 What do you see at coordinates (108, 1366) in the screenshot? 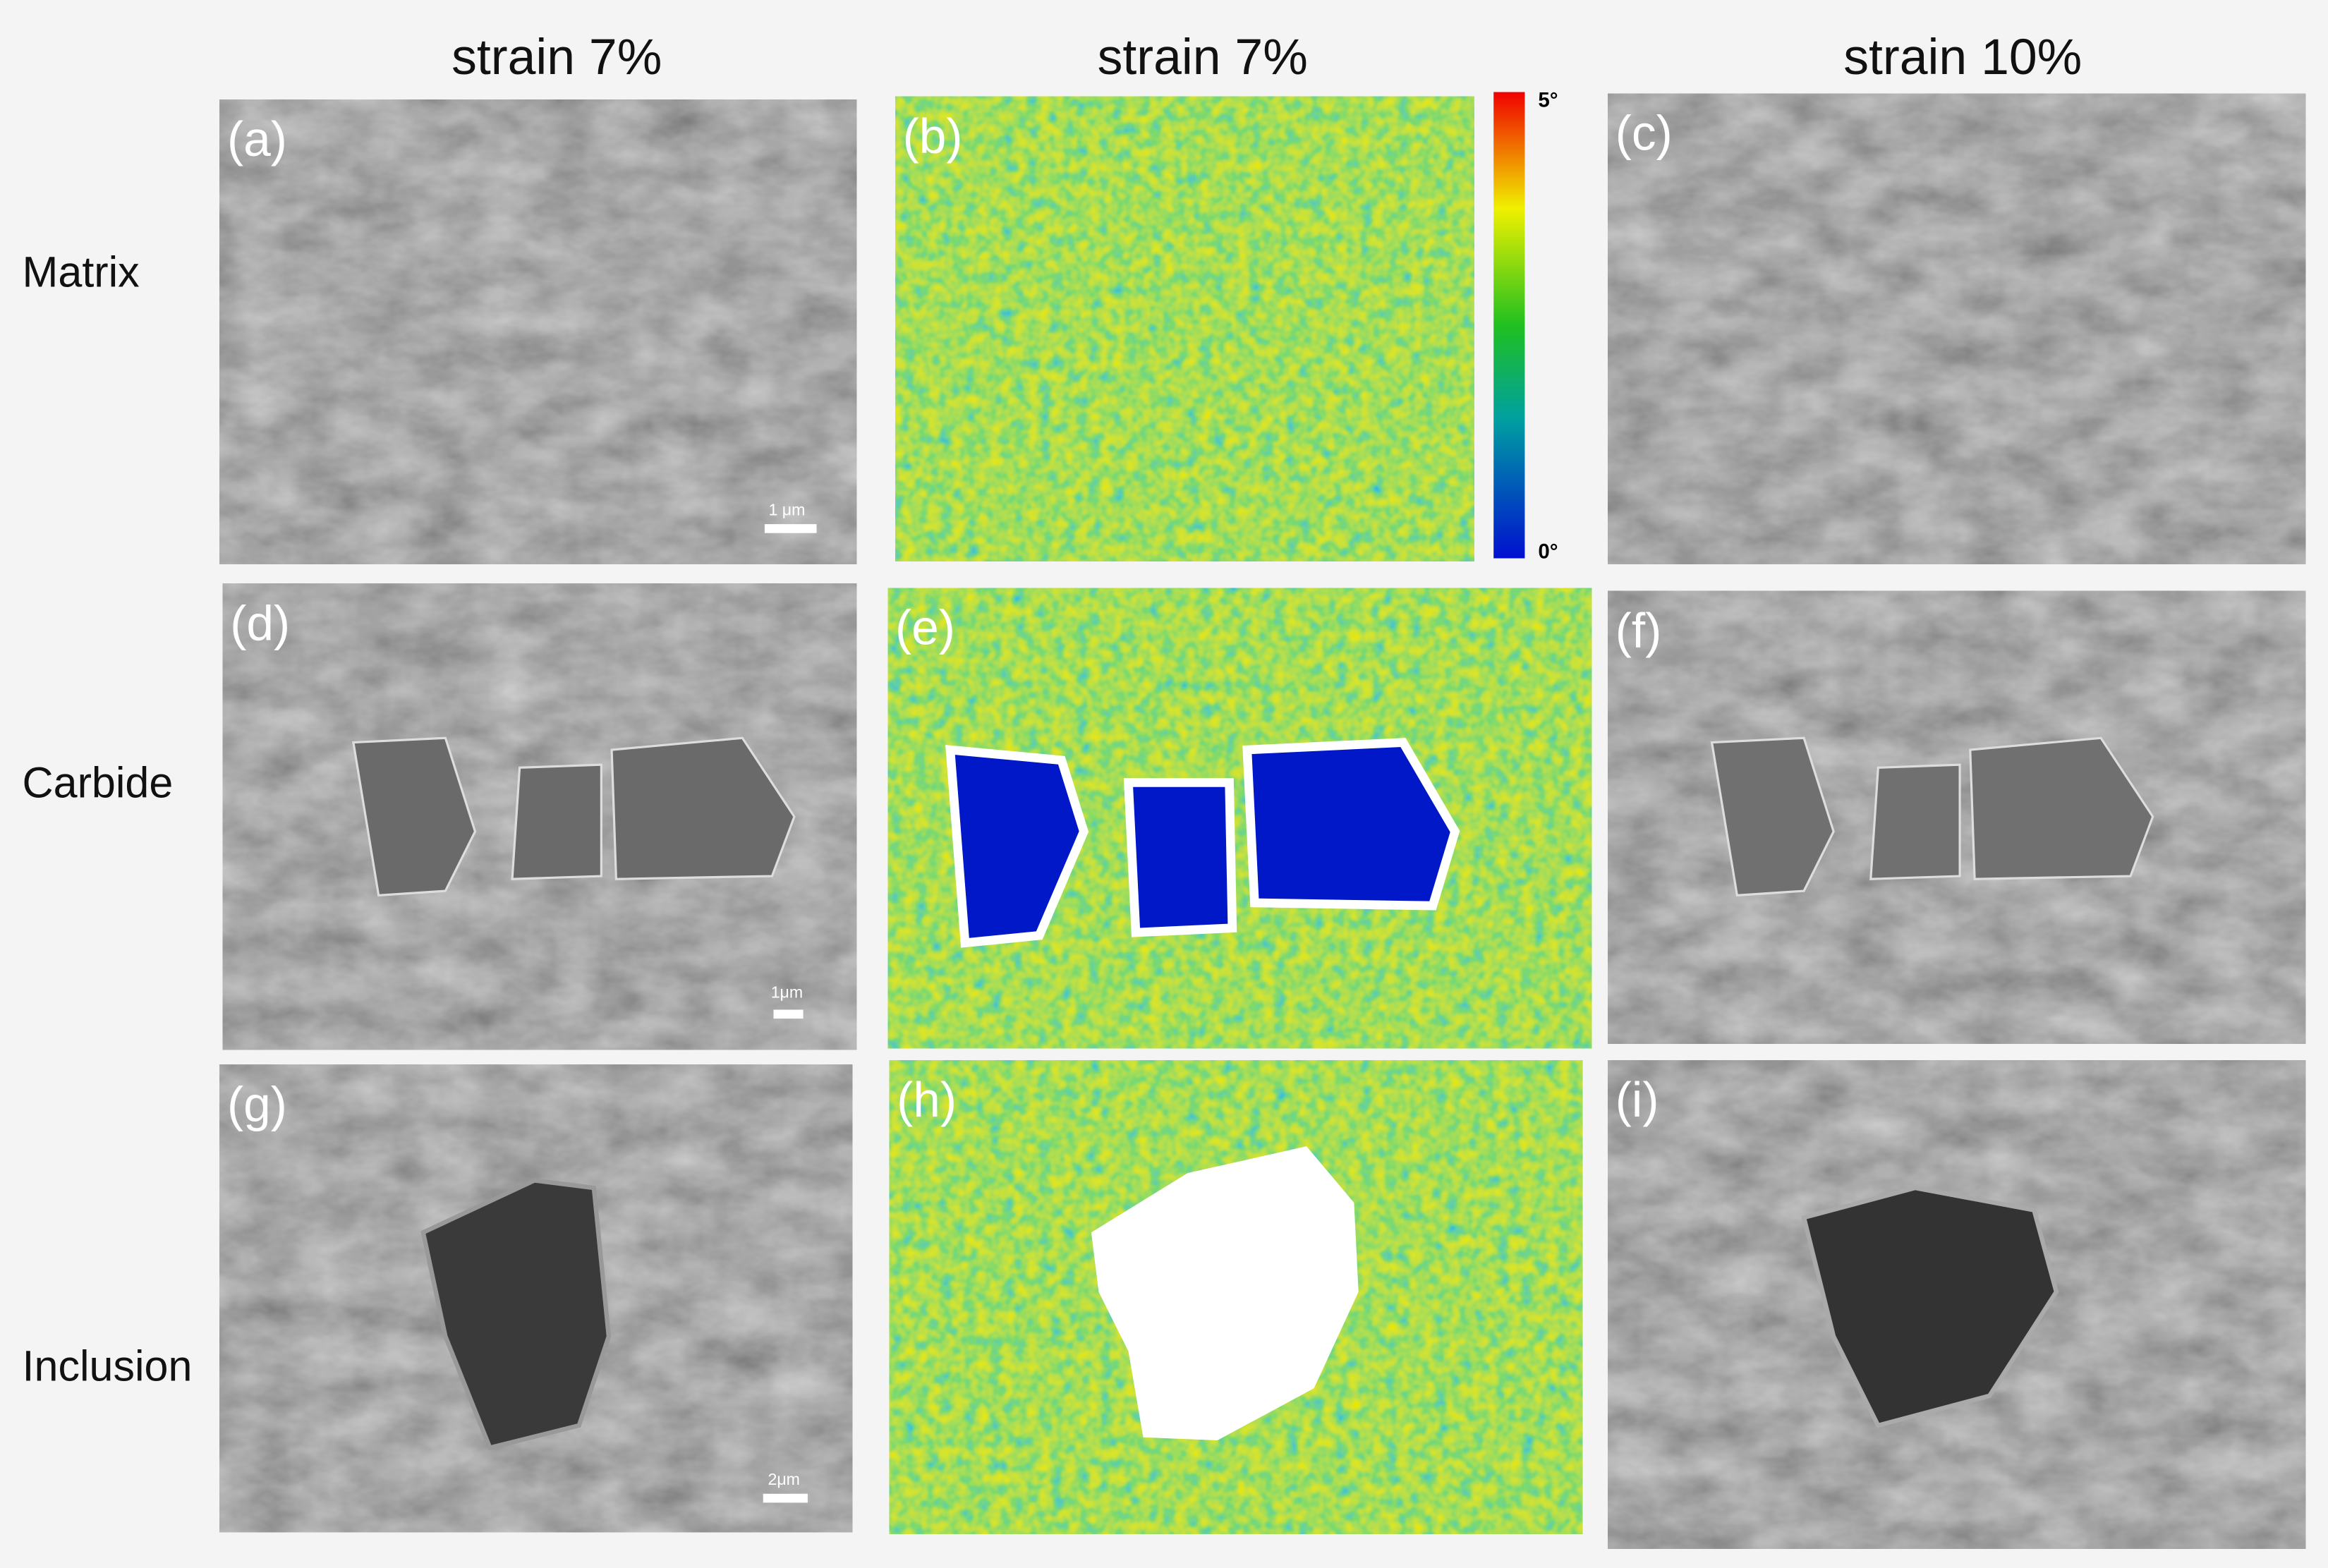
I see `row-label: Inclusion` at bounding box center [108, 1366].